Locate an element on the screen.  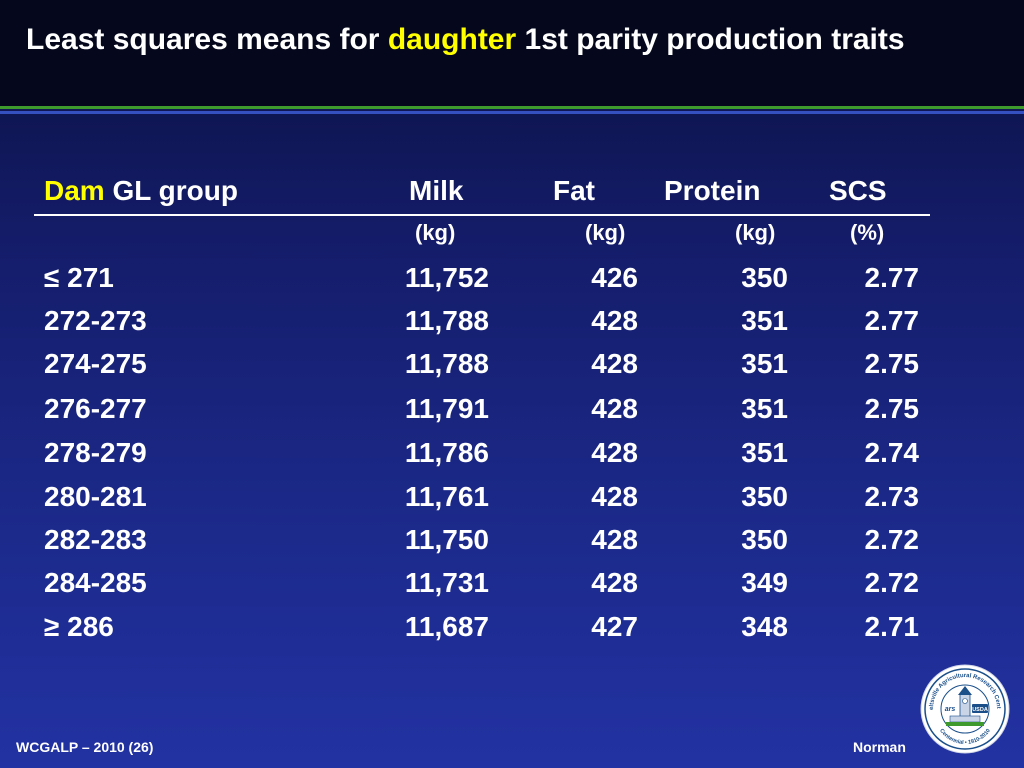
cell-milk: 11,761 is located at coordinates (446, 496).